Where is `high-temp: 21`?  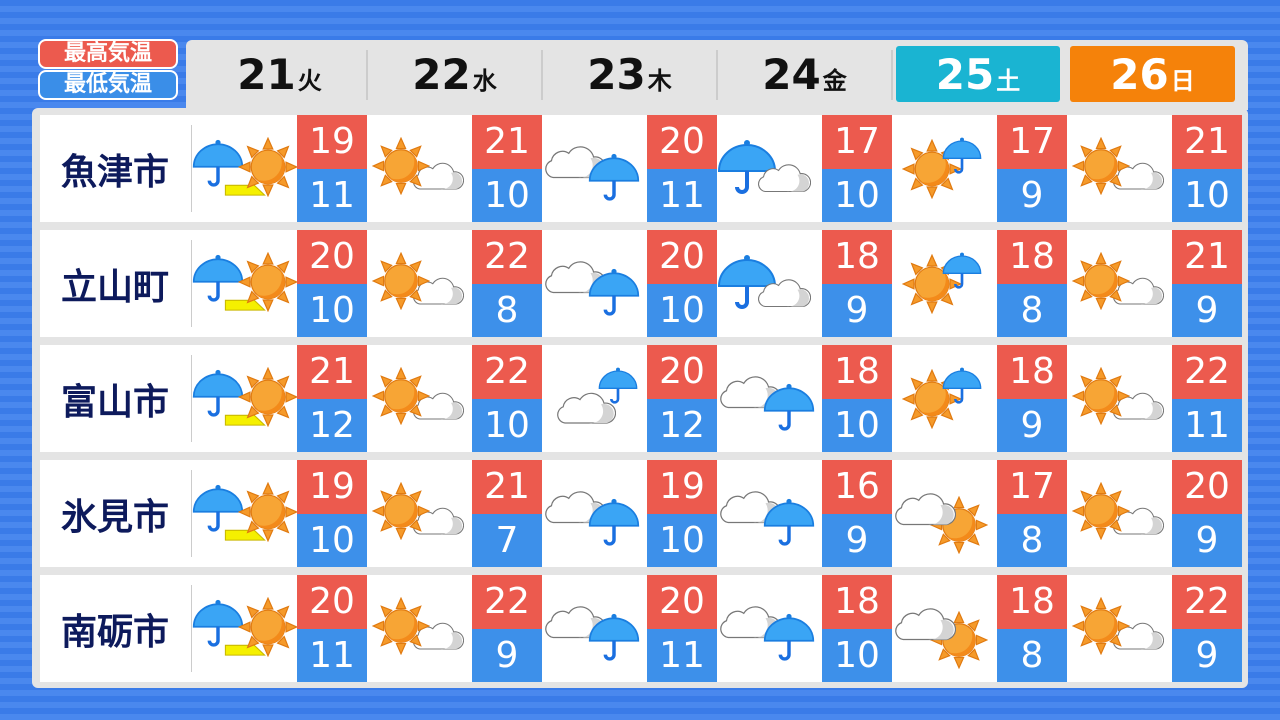 high-temp: 21 is located at coordinates (332, 372).